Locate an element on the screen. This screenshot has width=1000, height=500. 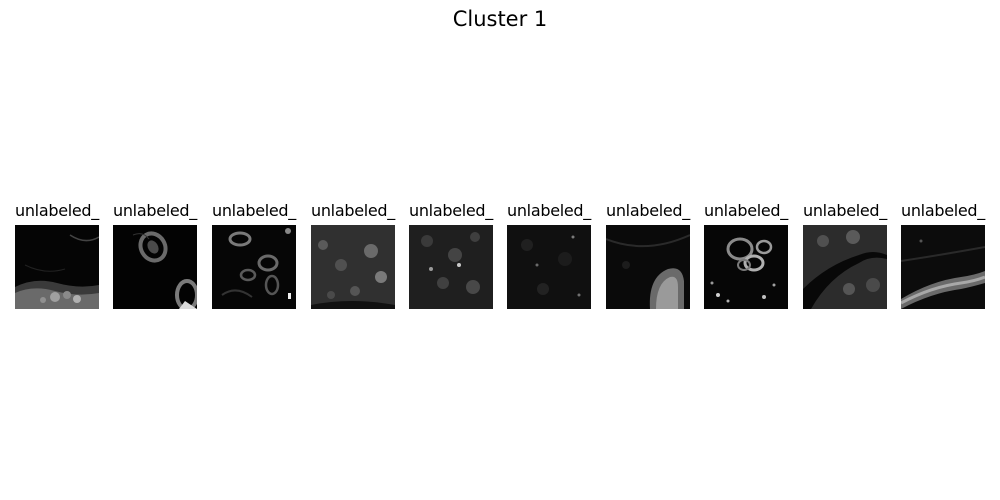
image-panel-7: unlabeled_ is located at coordinates (648, 254).